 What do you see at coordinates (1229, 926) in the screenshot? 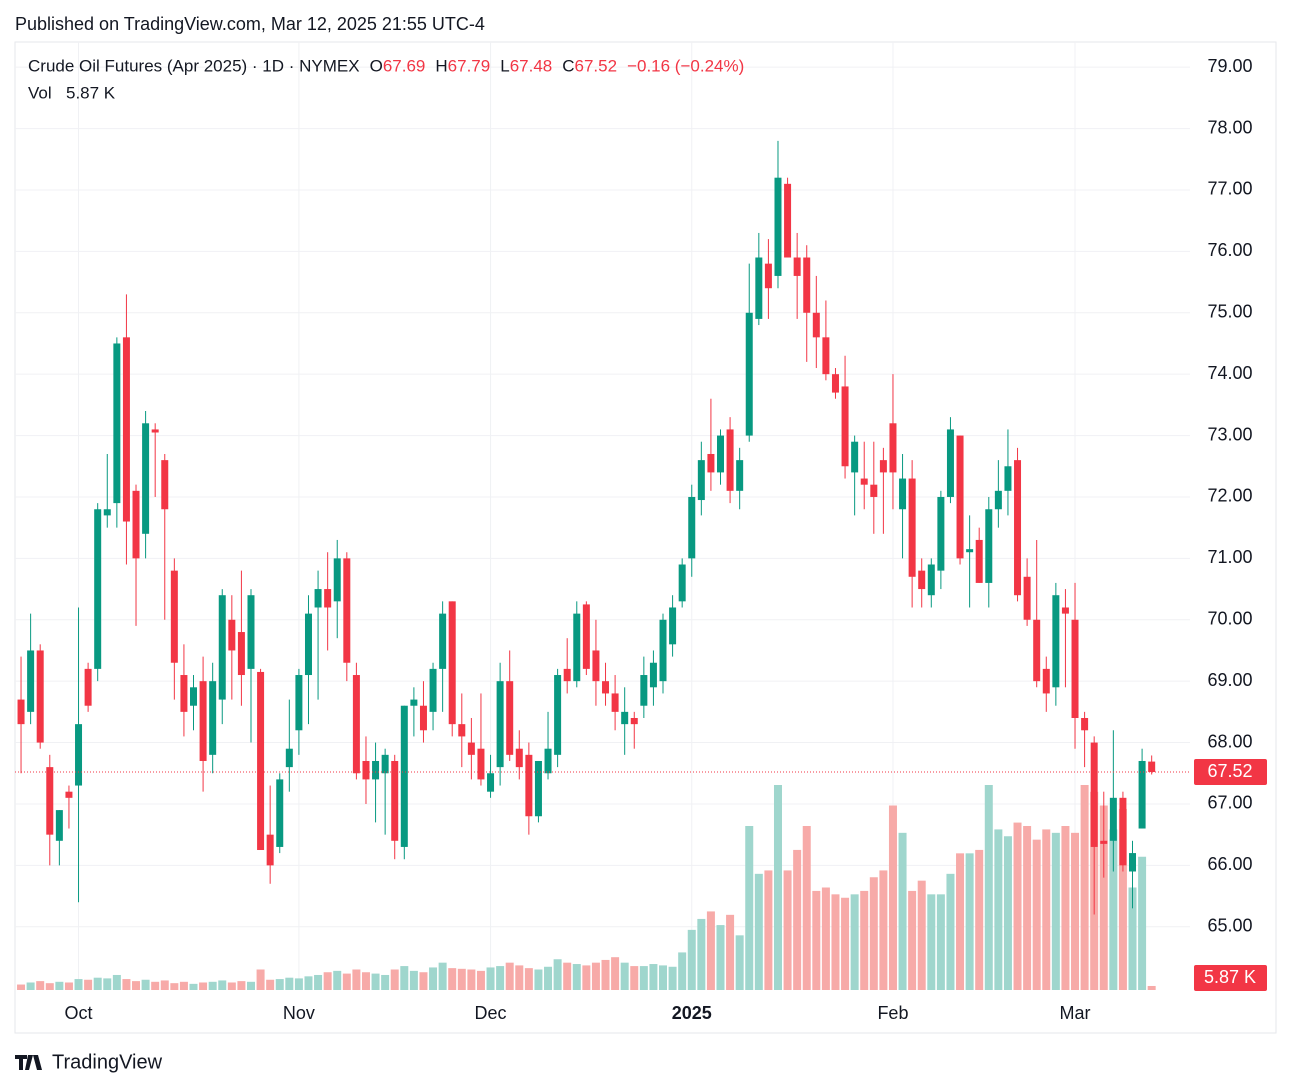
I see `y-tick-label: 65.00` at bounding box center [1229, 926].